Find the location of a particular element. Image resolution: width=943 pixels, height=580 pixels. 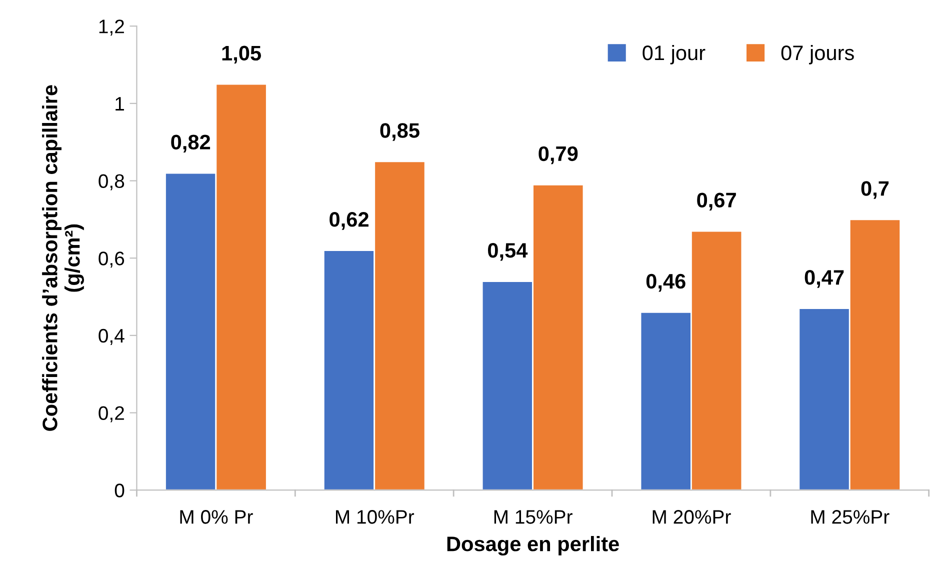

y-tick-label: 1,2 is located at coordinates (111, 28).